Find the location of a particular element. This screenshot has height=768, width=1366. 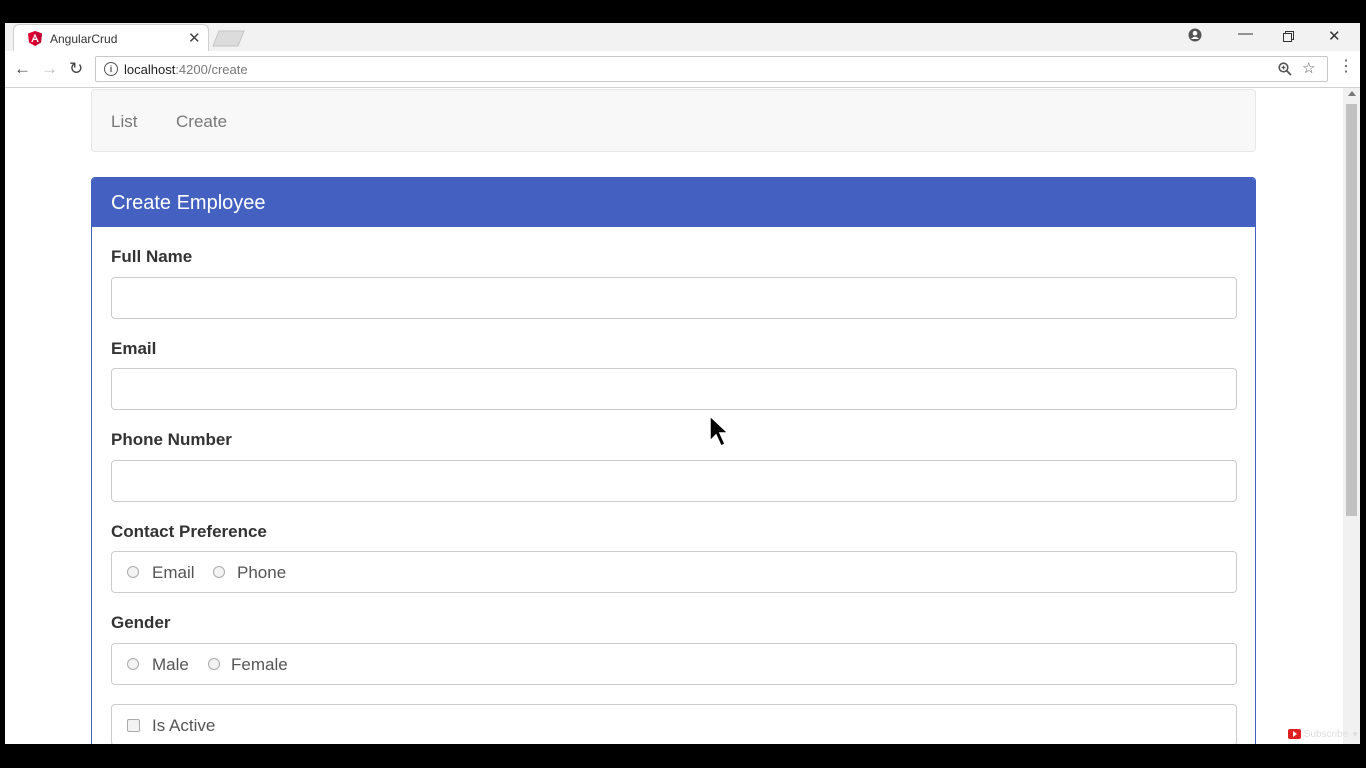

nav-create-link: Create is located at coordinates (202, 121).